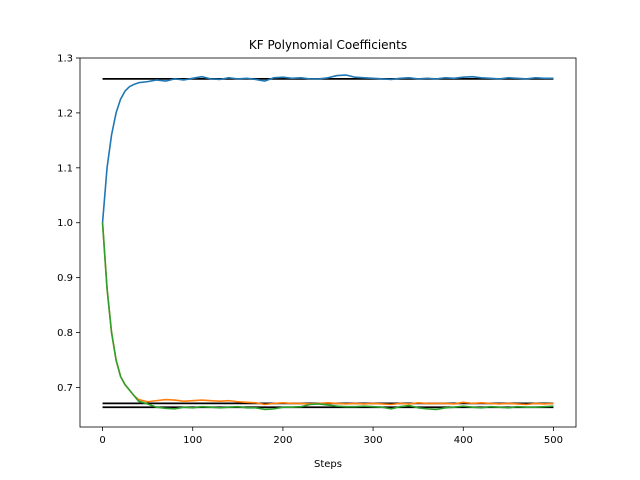  Describe the element at coordinates (553, 440) in the screenshot. I see `x-tick-label: 500` at that location.